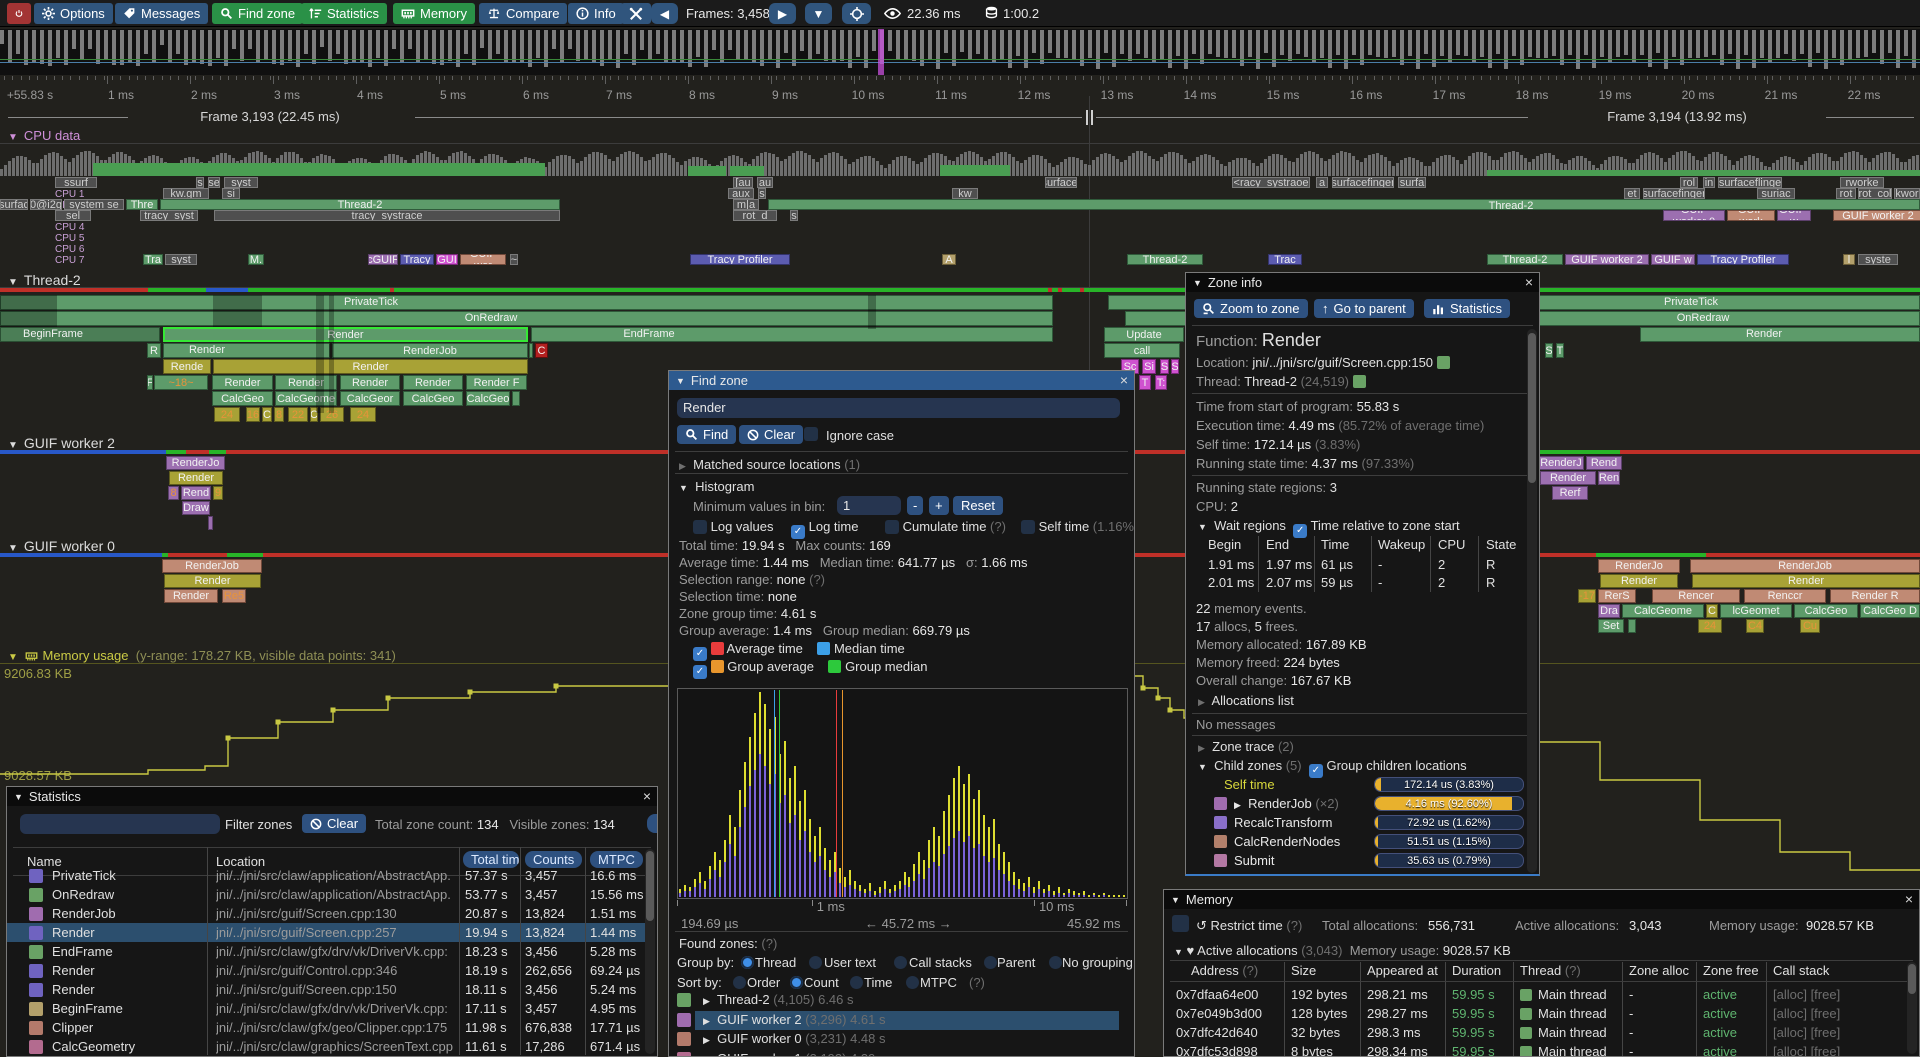 Image resolution: width=1920 pixels, height=1057 pixels. Describe the element at coordinates (526, 318) in the screenshot. I see `timeline-zone: OnRedraw` at that location.